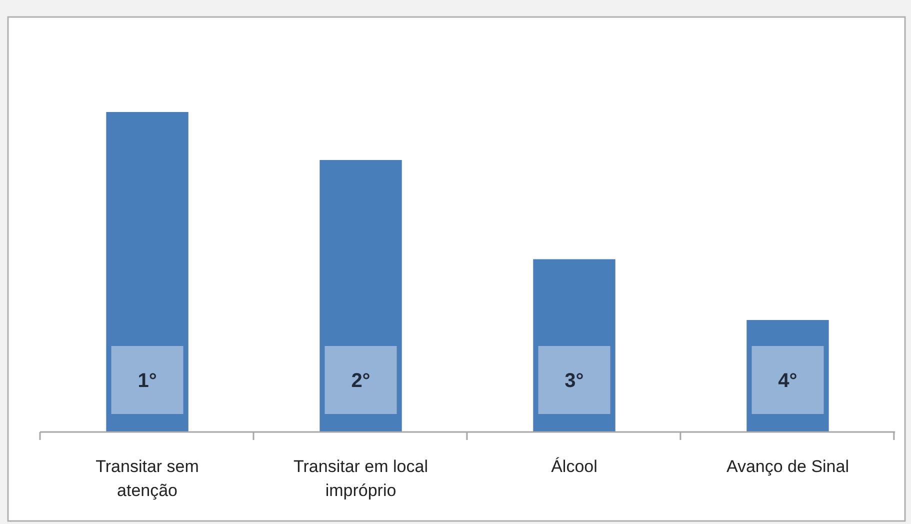  What do you see at coordinates (788, 466) in the screenshot?
I see `x-tick-label: Avanço de Sinal` at bounding box center [788, 466].